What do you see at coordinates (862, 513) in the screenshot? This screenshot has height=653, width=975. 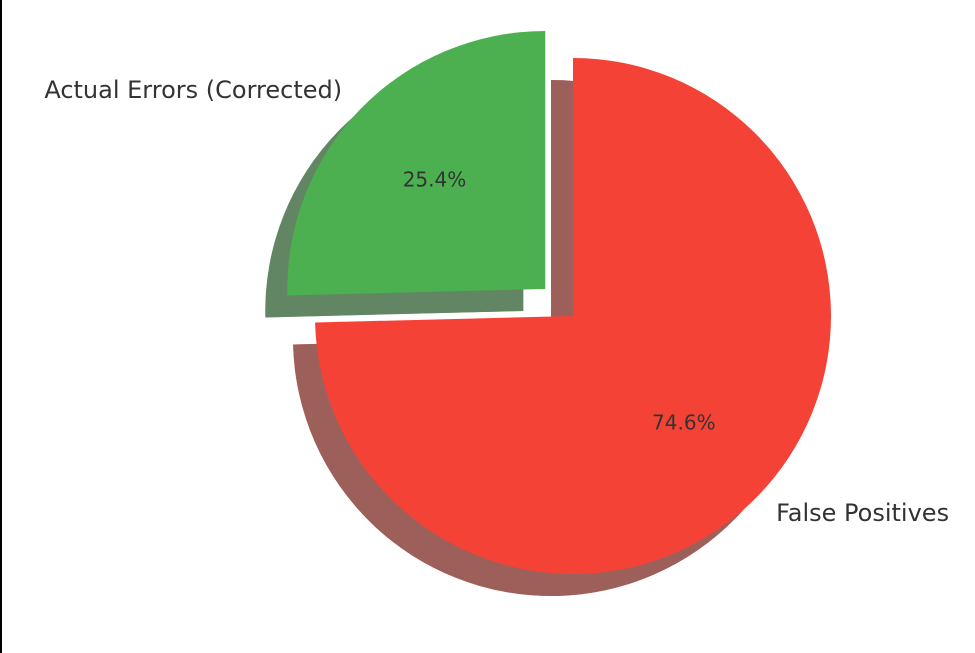 I see `slice-label: False Positives` at bounding box center [862, 513].